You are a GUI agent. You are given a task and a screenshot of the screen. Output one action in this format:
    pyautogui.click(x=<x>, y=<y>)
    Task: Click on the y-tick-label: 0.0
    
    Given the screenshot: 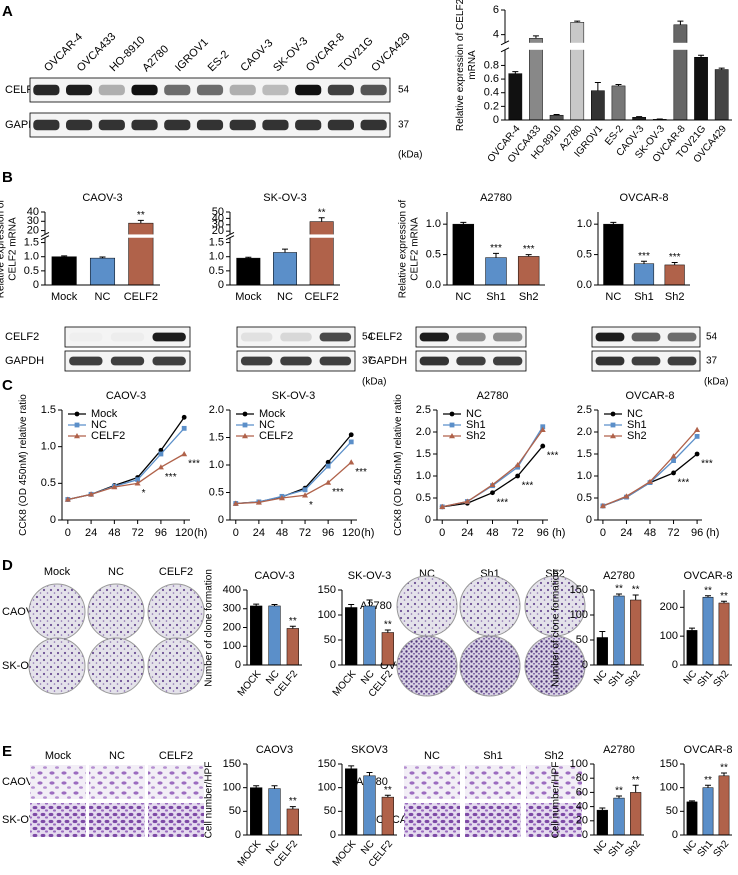 What is the action you would take?
    pyautogui.click(x=433, y=285)
    